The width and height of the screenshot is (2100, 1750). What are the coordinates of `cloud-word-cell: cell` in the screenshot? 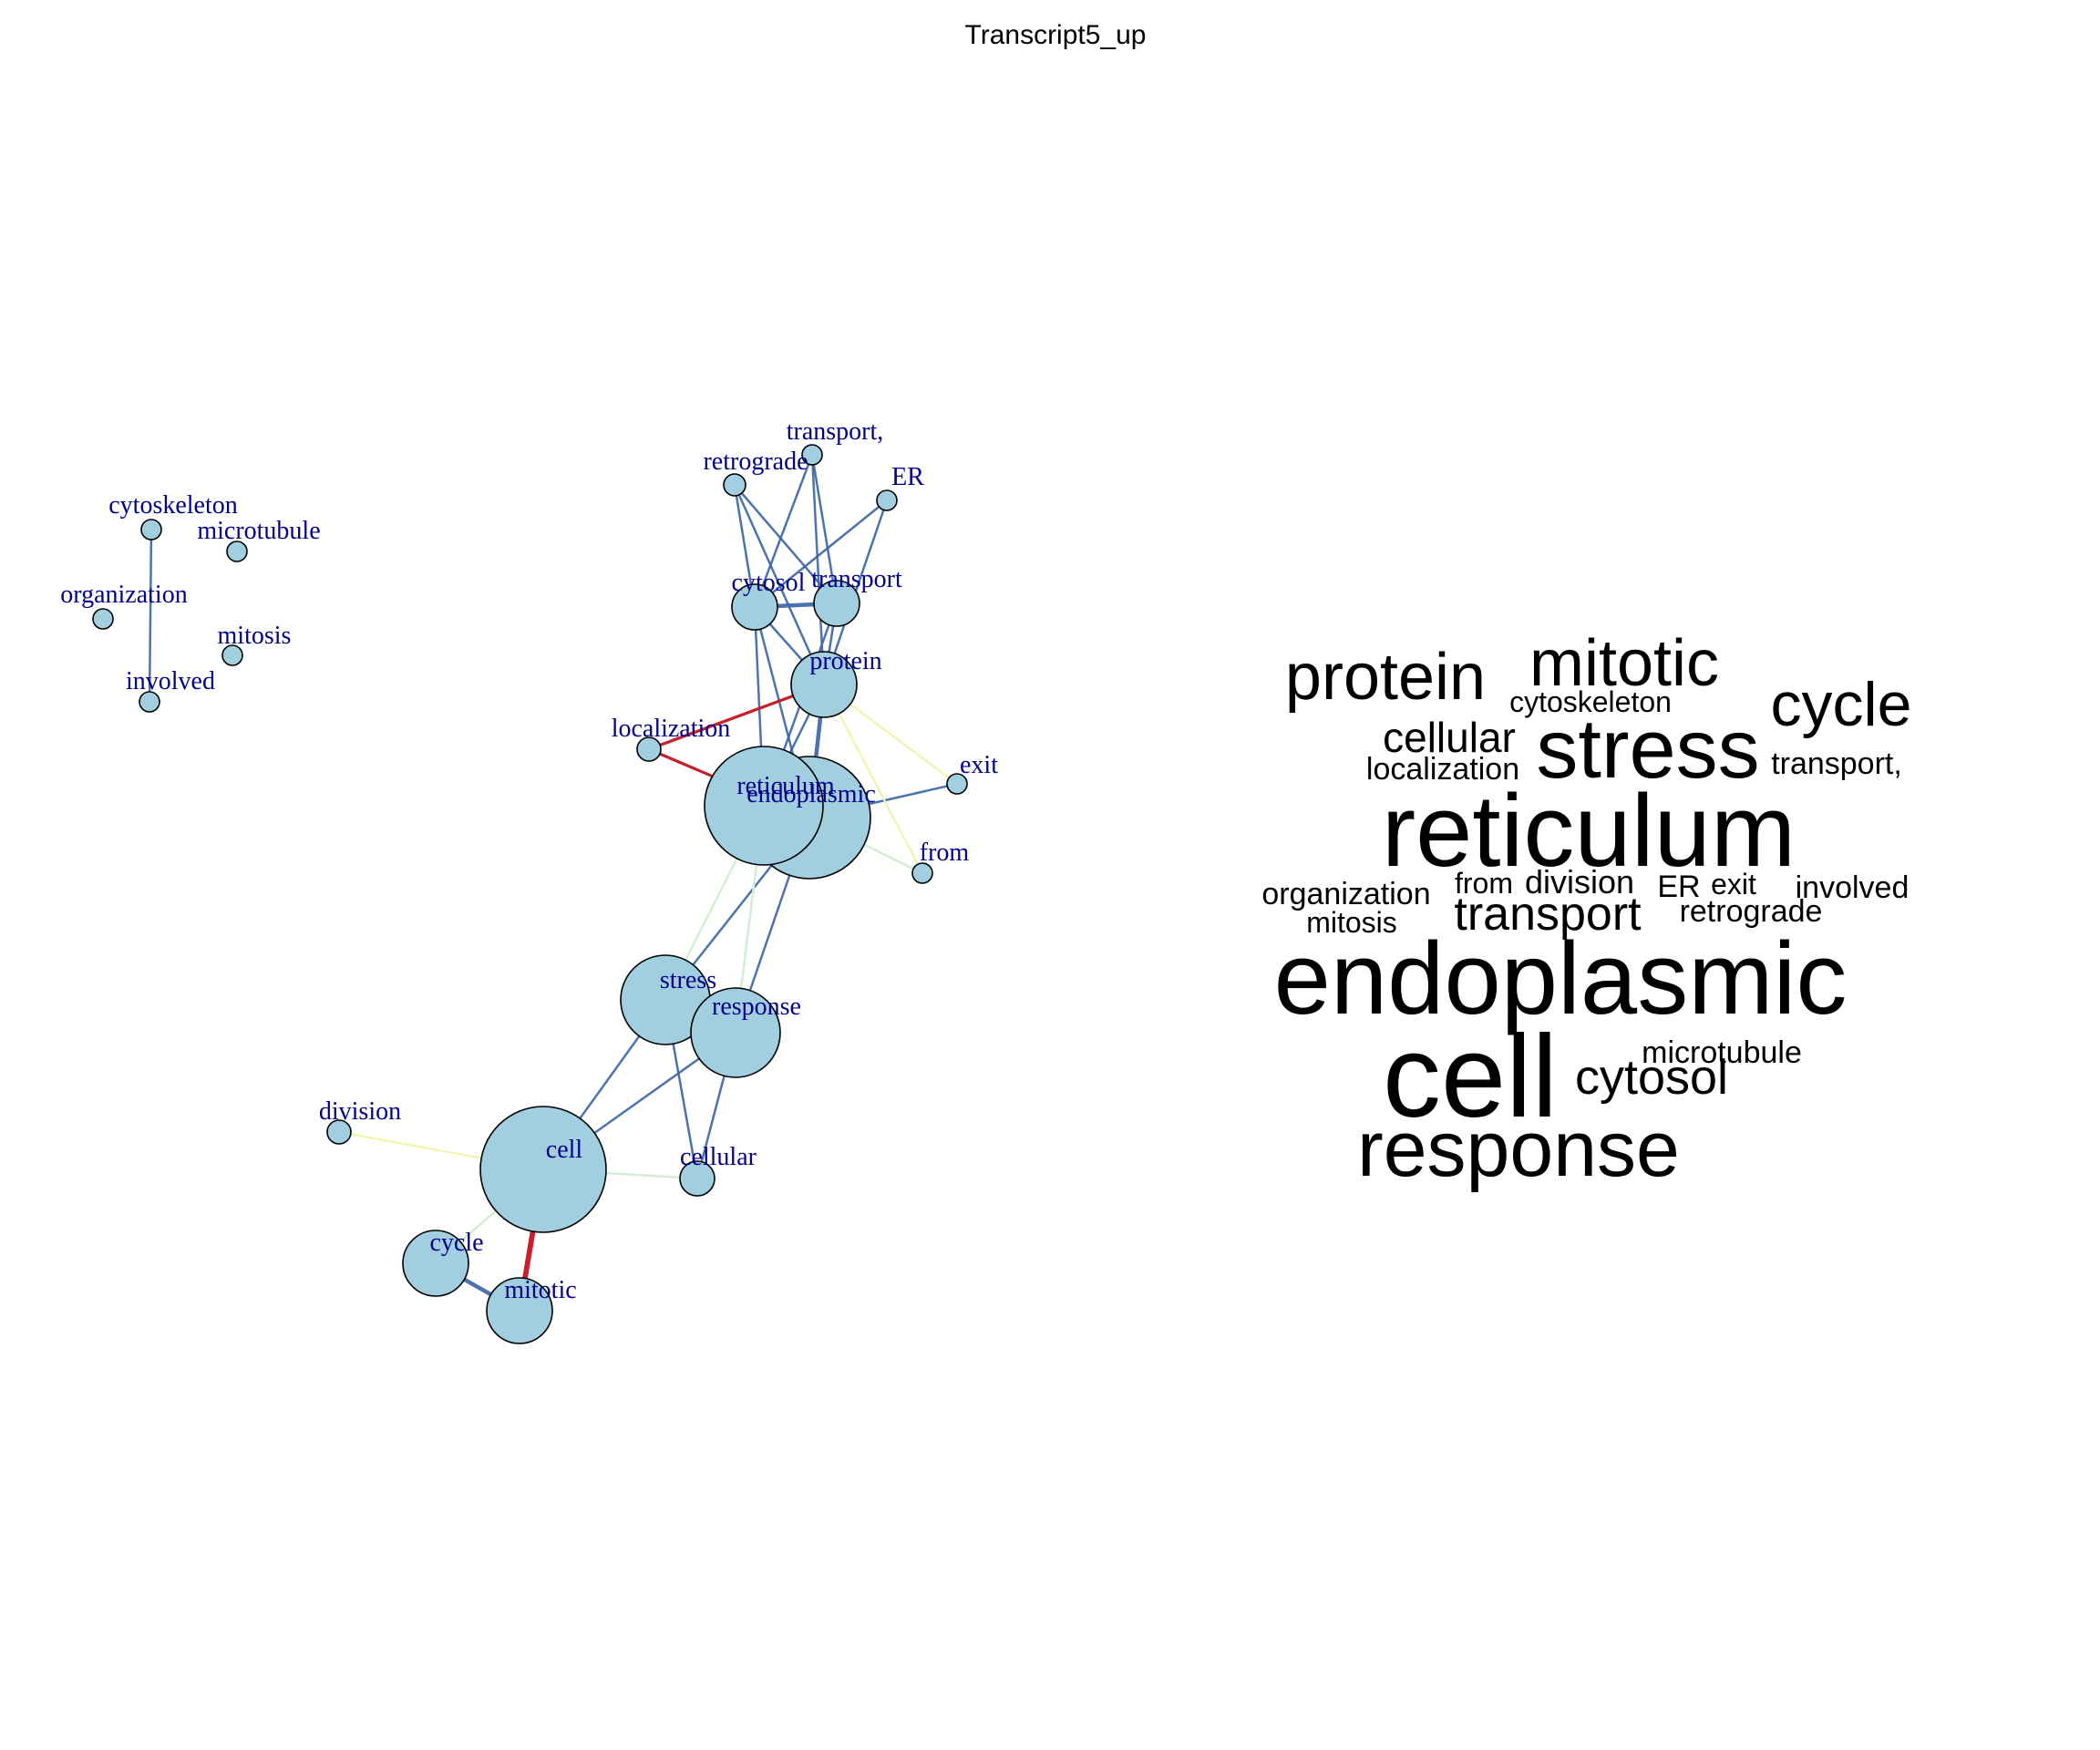 It's located at (1470, 1077).